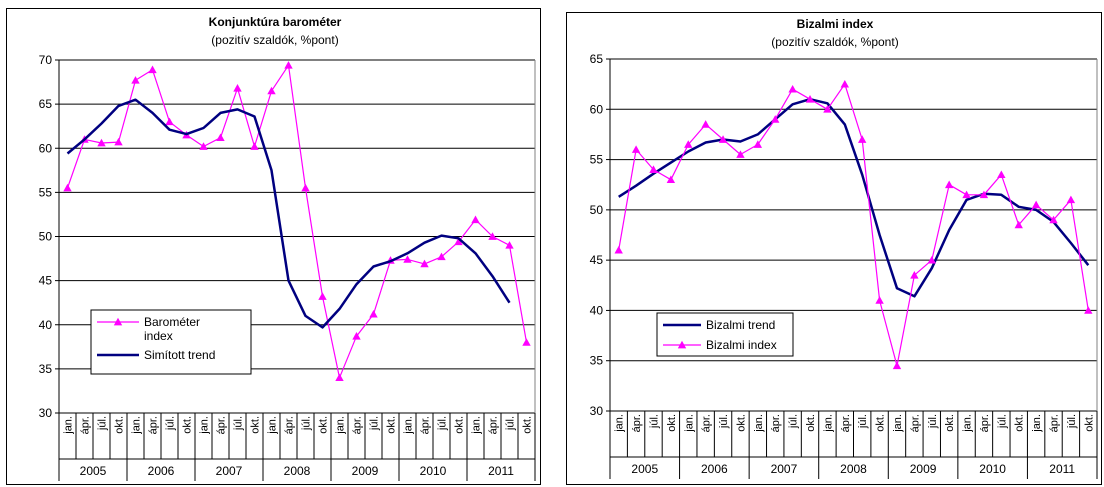 Image resolution: width=1104 pixels, height=487 pixels. What do you see at coordinates (597, 361) in the screenshot?
I see `y-tick-label: 35` at bounding box center [597, 361].